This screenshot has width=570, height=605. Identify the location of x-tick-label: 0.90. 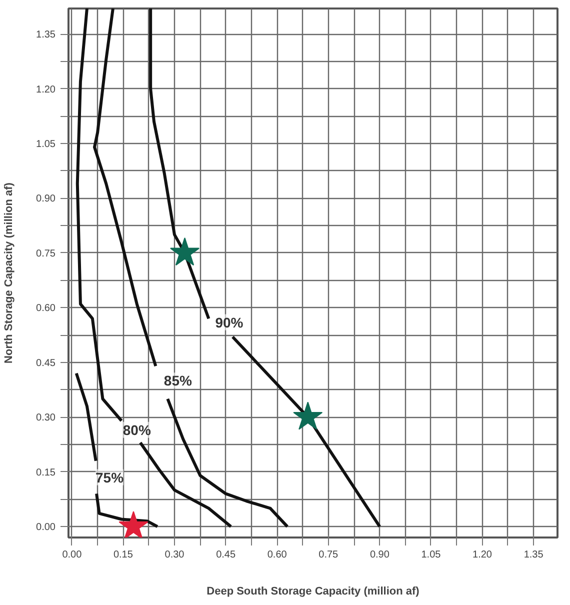
(380, 555).